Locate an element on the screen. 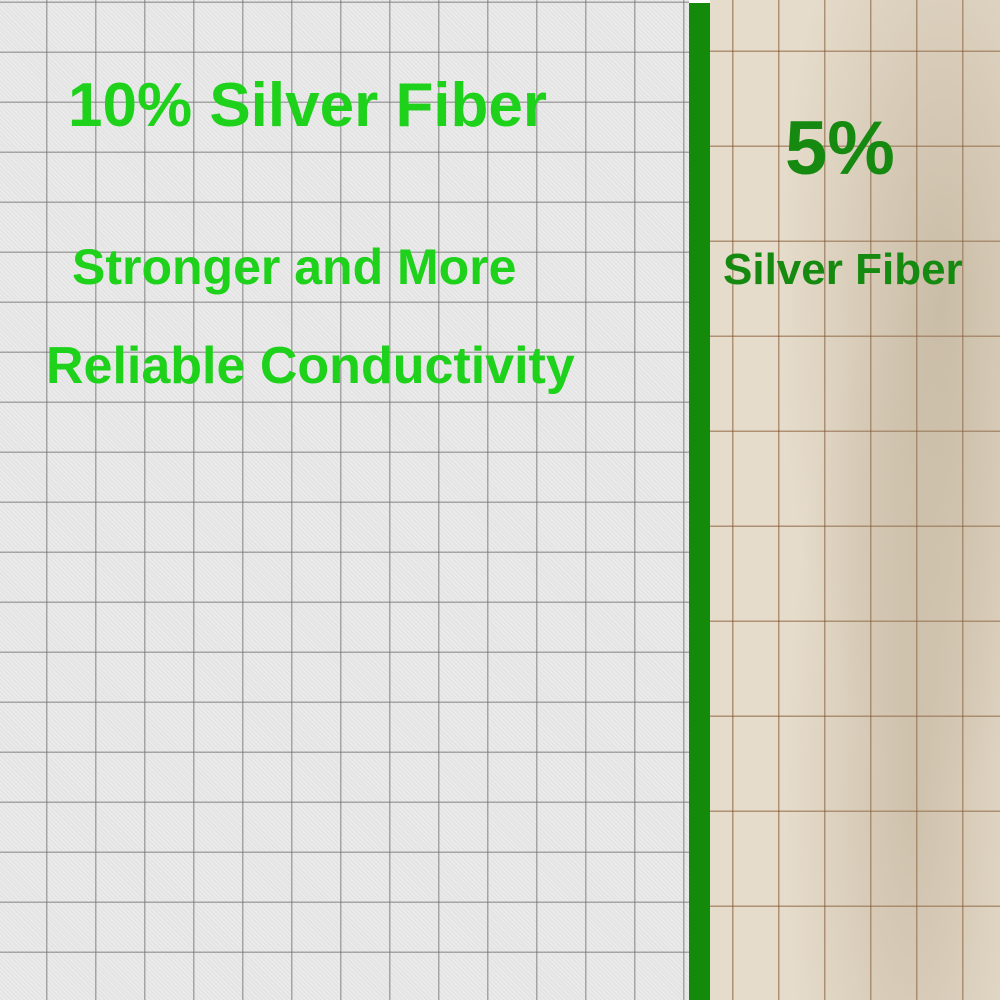 This screenshot has height=1000, width=1000. left-line-1: Stronger and More is located at coordinates (294, 267).